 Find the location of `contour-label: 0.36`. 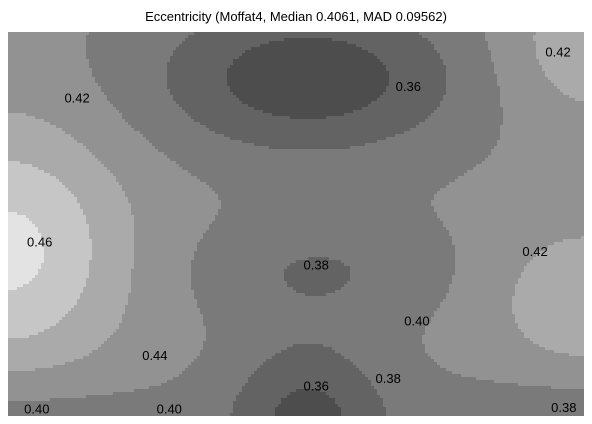

contour-label: 0.36 is located at coordinates (316, 386).